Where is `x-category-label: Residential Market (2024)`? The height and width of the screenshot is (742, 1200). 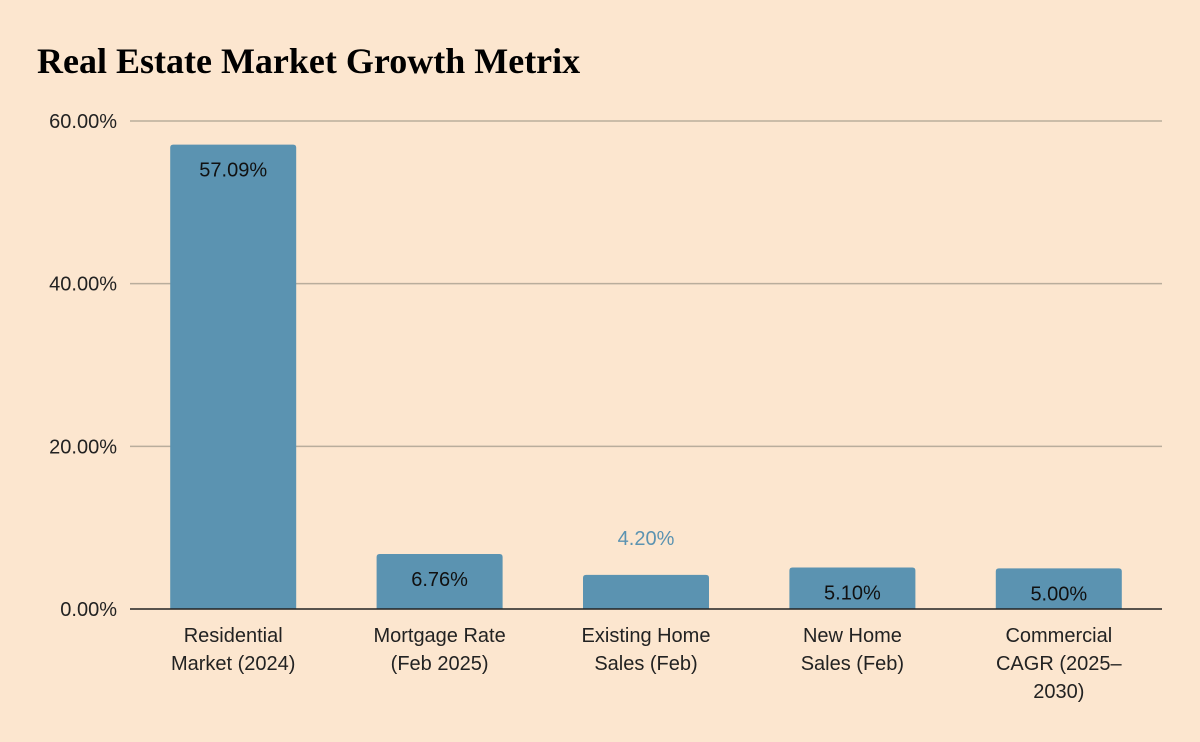
x-category-label: Residential Market (2024) is located at coordinates (233, 650).